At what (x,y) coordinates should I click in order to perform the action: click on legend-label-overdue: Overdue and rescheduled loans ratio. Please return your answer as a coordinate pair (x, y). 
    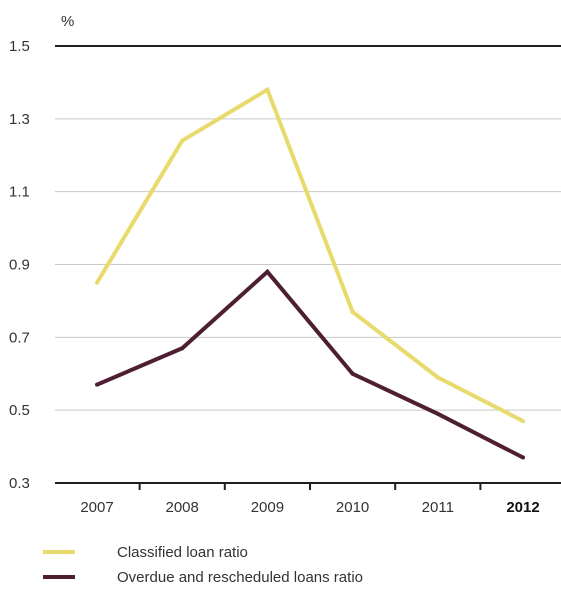
    Looking at the image, I should click on (240, 577).